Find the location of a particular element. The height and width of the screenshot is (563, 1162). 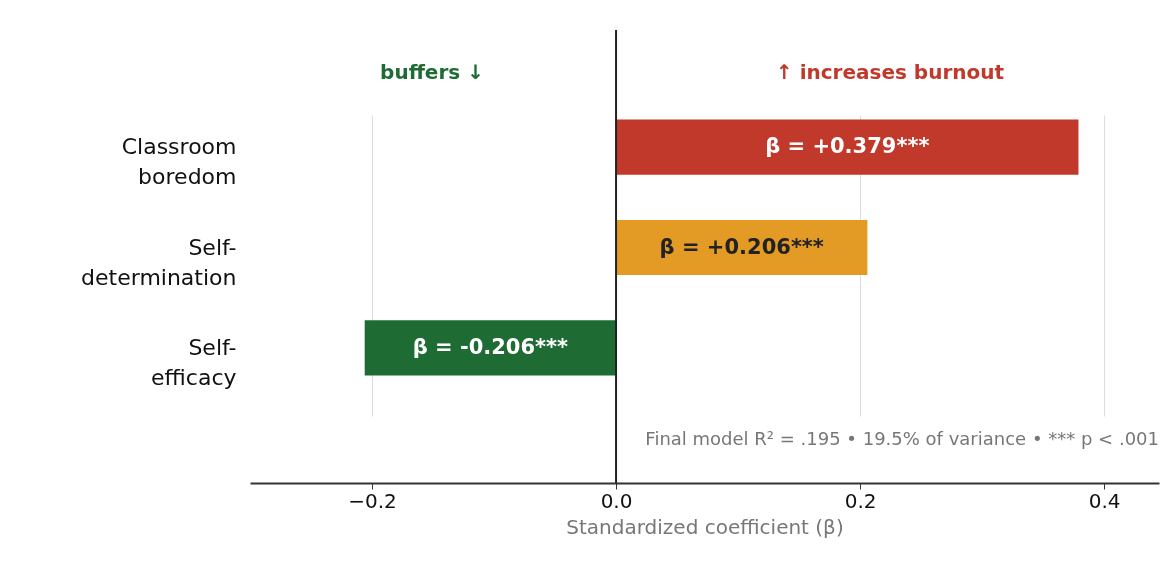

data-label: β = +0.379*** is located at coordinates (847, 146).